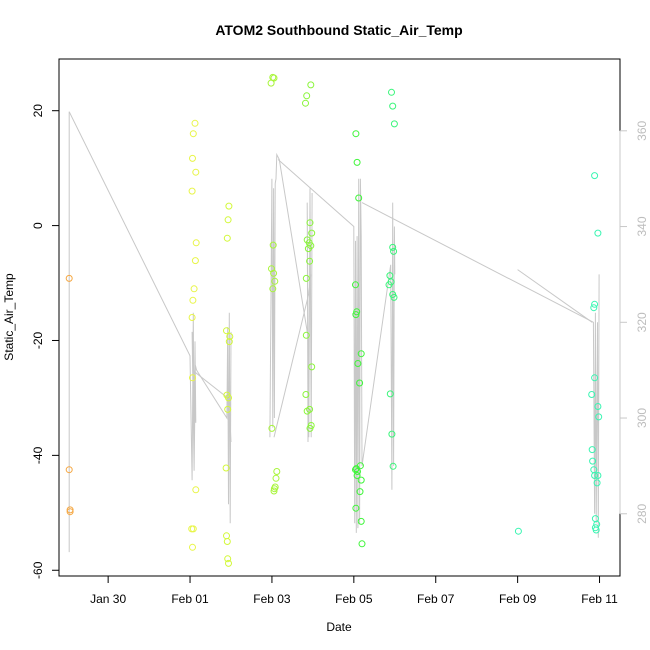 The width and height of the screenshot is (650, 650). What do you see at coordinates (338, 30) in the screenshot?
I see `chart-title: ATOM2 Southbound Static_Air_Temp` at bounding box center [338, 30].